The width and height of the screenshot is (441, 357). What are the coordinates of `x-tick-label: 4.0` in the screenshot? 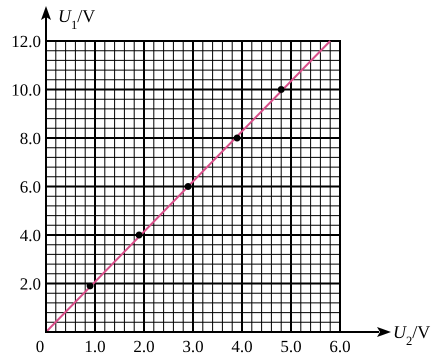 It's located at (242, 346).